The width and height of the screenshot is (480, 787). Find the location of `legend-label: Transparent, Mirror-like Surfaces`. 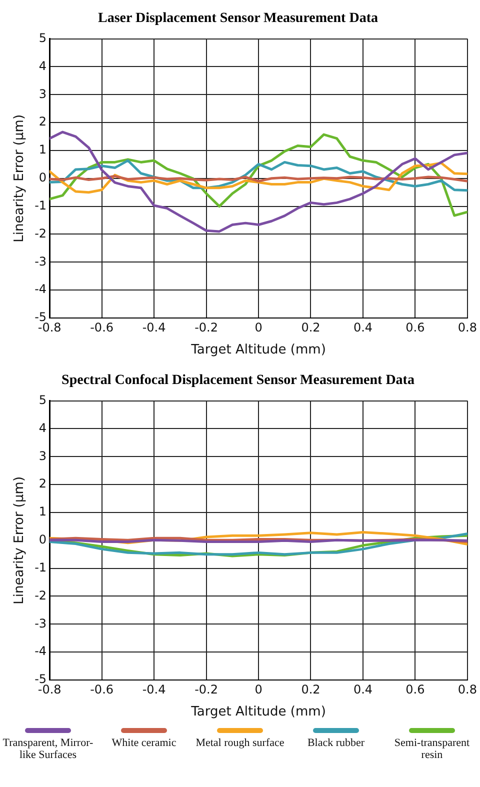

legend-label: Transparent, Mirror-like Surfaces is located at coordinates (48, 749).